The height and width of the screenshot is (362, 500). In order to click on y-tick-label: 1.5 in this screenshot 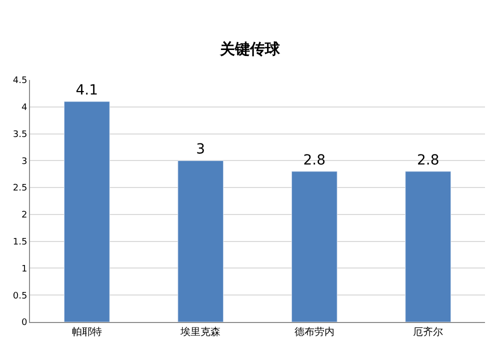, I will do `click(20, 242)`.